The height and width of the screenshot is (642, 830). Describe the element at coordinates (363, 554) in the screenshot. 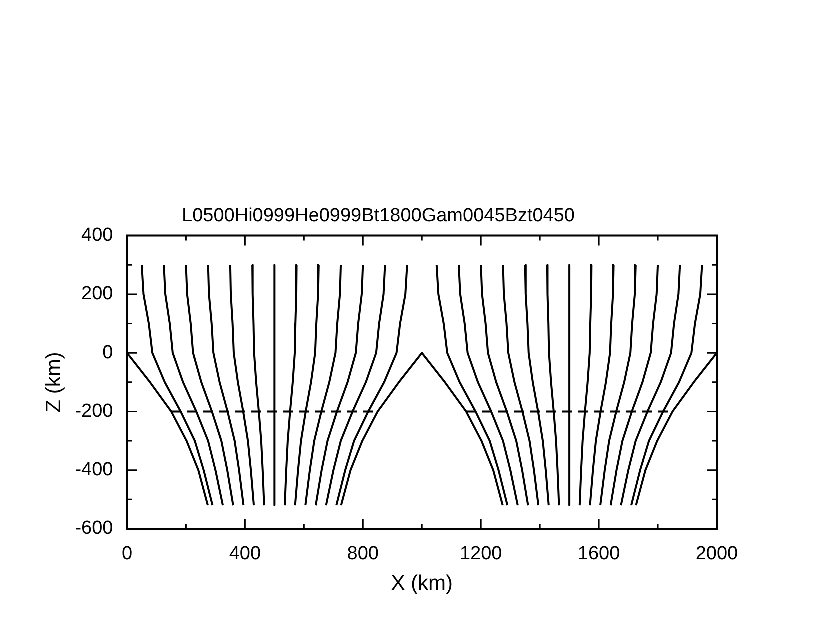

I see `x-tick-label: 800` at that location.